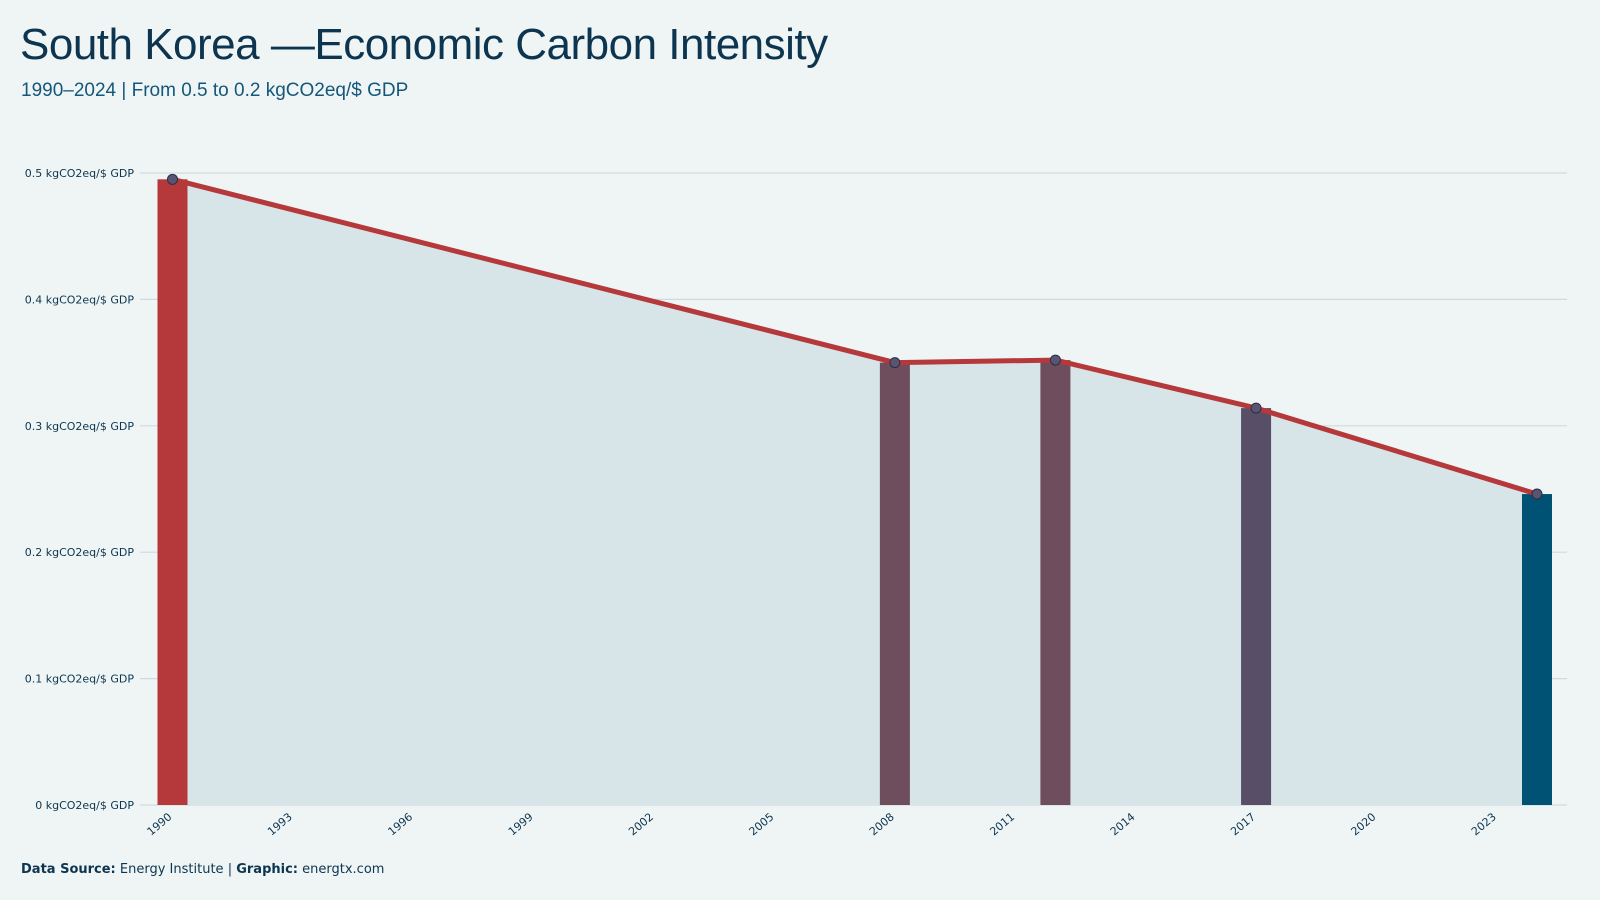 Image resolution: width=1600 pixels, height=900 pixels. What do you see at coordinates (80, 426) in the screenshot?
I see `y-tick-label: 0.3 kgCO2eq/$ GDP` at bounding box center [80, 426].